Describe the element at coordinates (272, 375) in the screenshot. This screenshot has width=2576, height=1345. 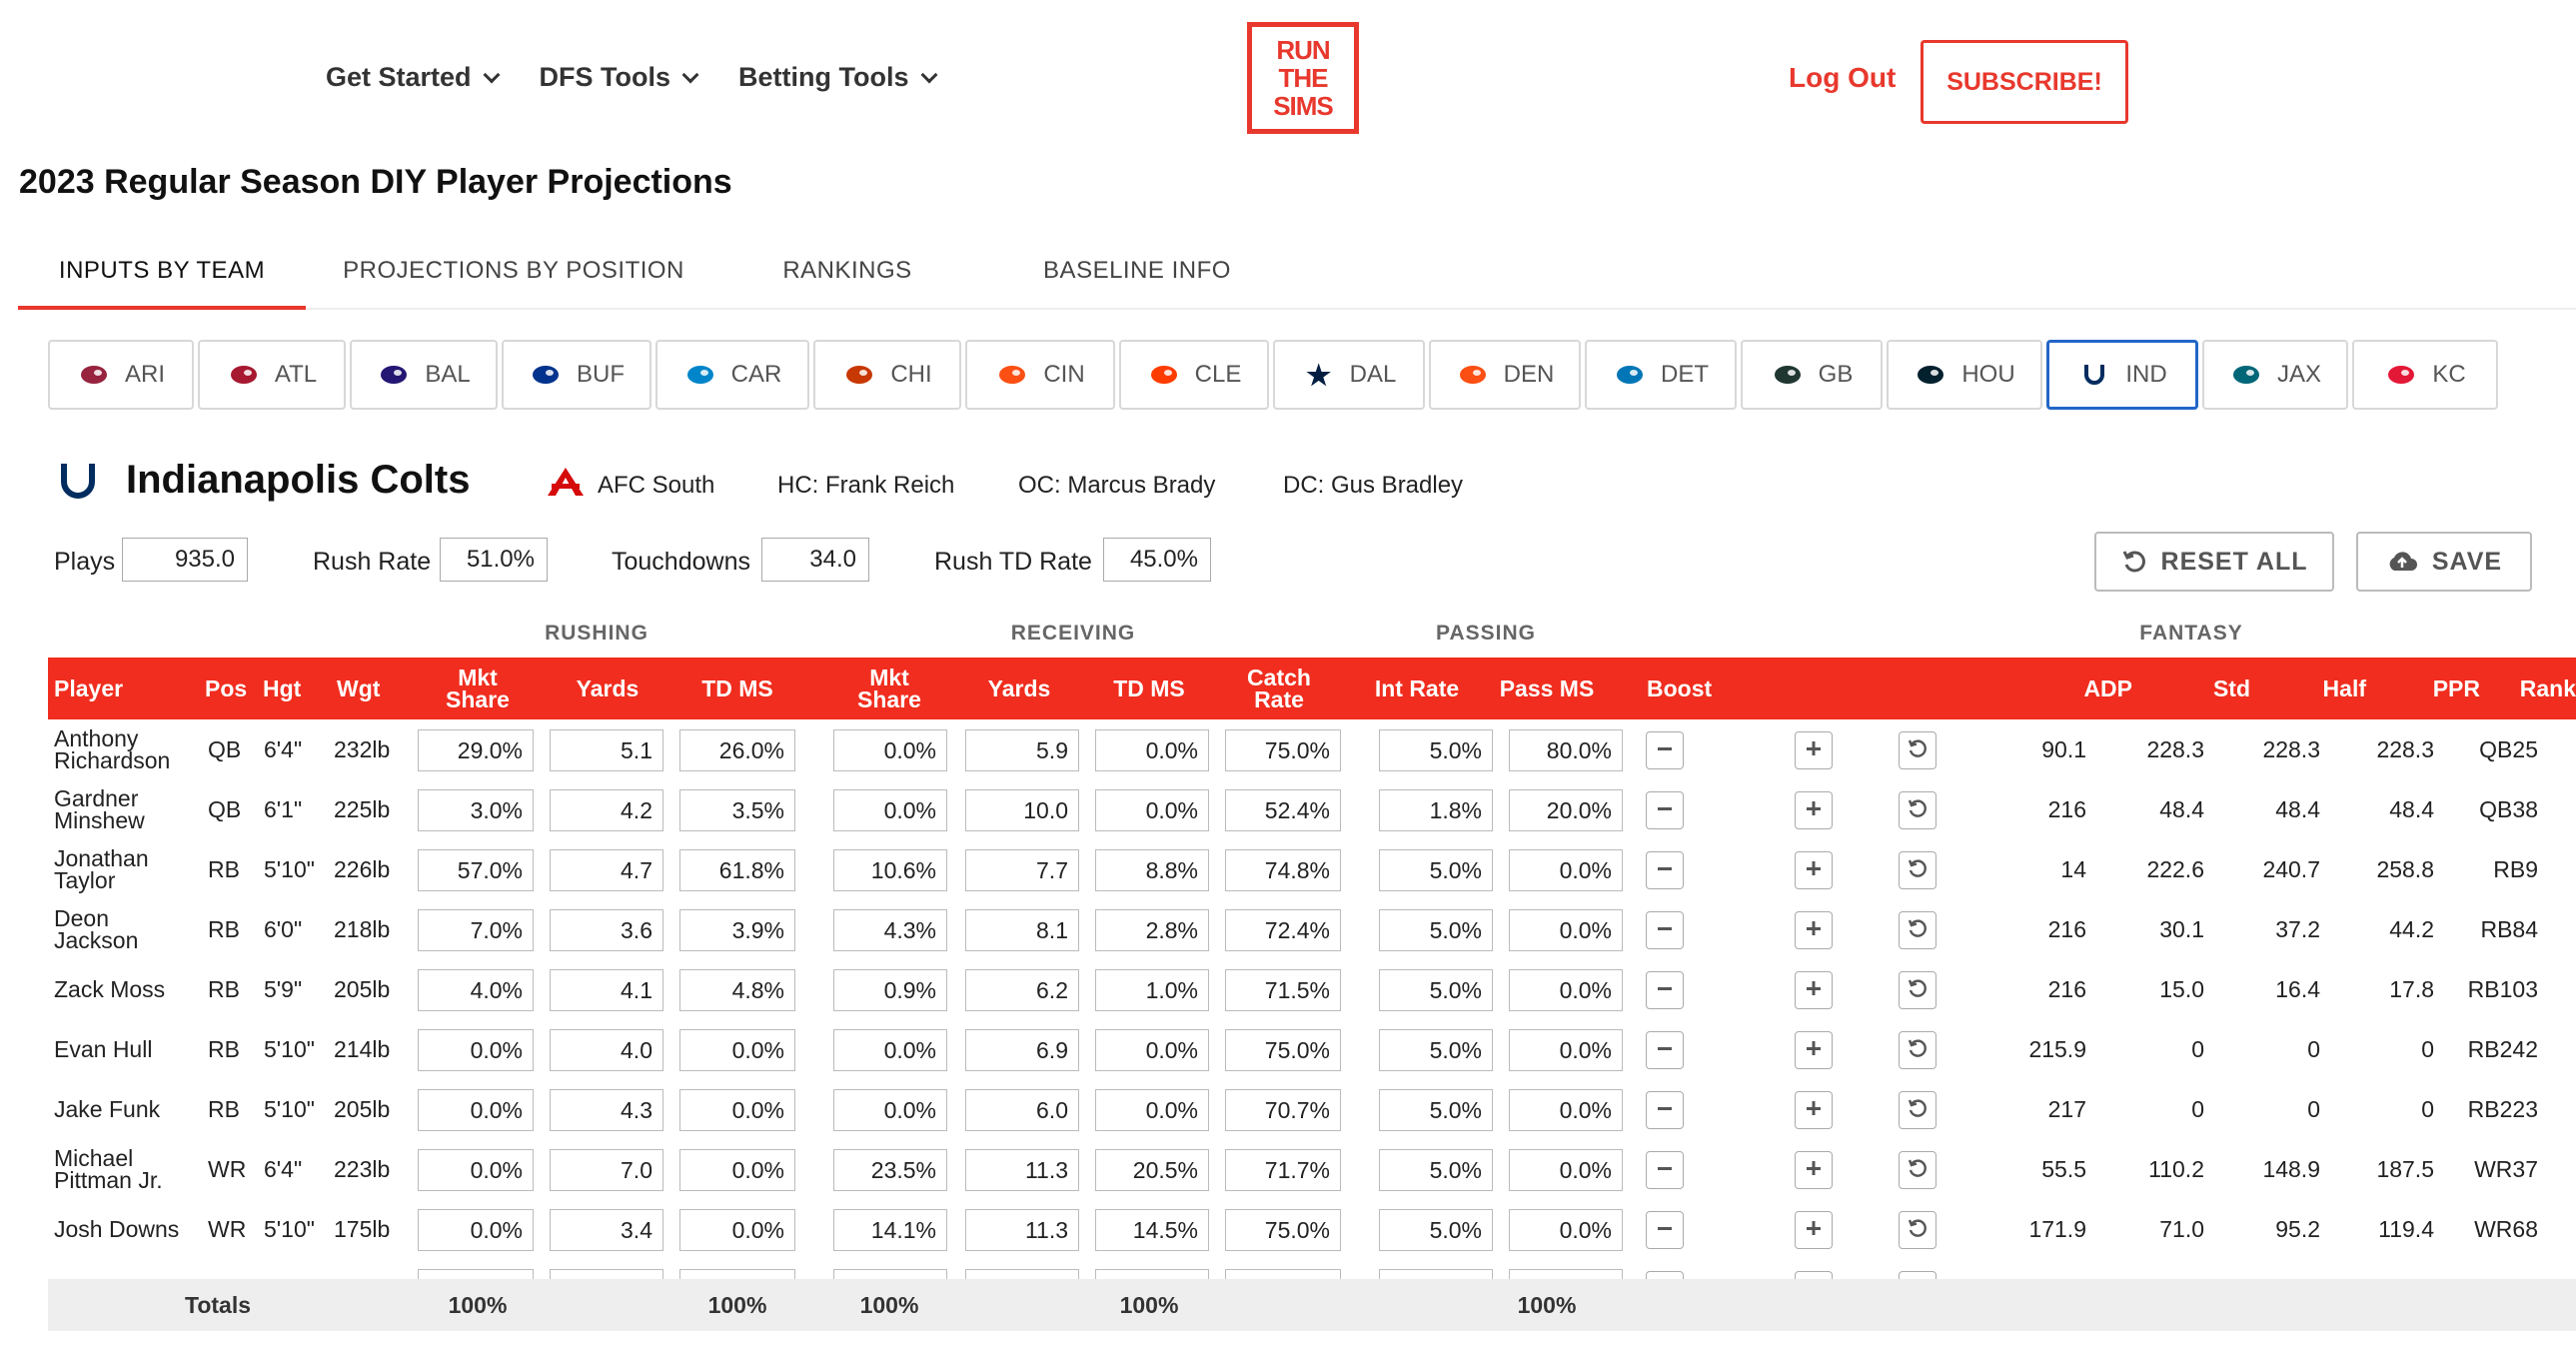
I see `team-button-atl: ATL` at that location.